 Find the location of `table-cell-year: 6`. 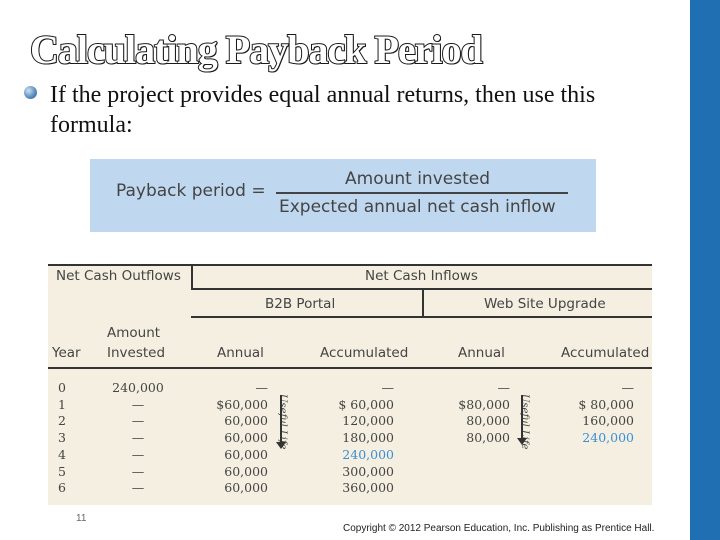

table-cell-year: 6 is located at coordinates (62, 488).